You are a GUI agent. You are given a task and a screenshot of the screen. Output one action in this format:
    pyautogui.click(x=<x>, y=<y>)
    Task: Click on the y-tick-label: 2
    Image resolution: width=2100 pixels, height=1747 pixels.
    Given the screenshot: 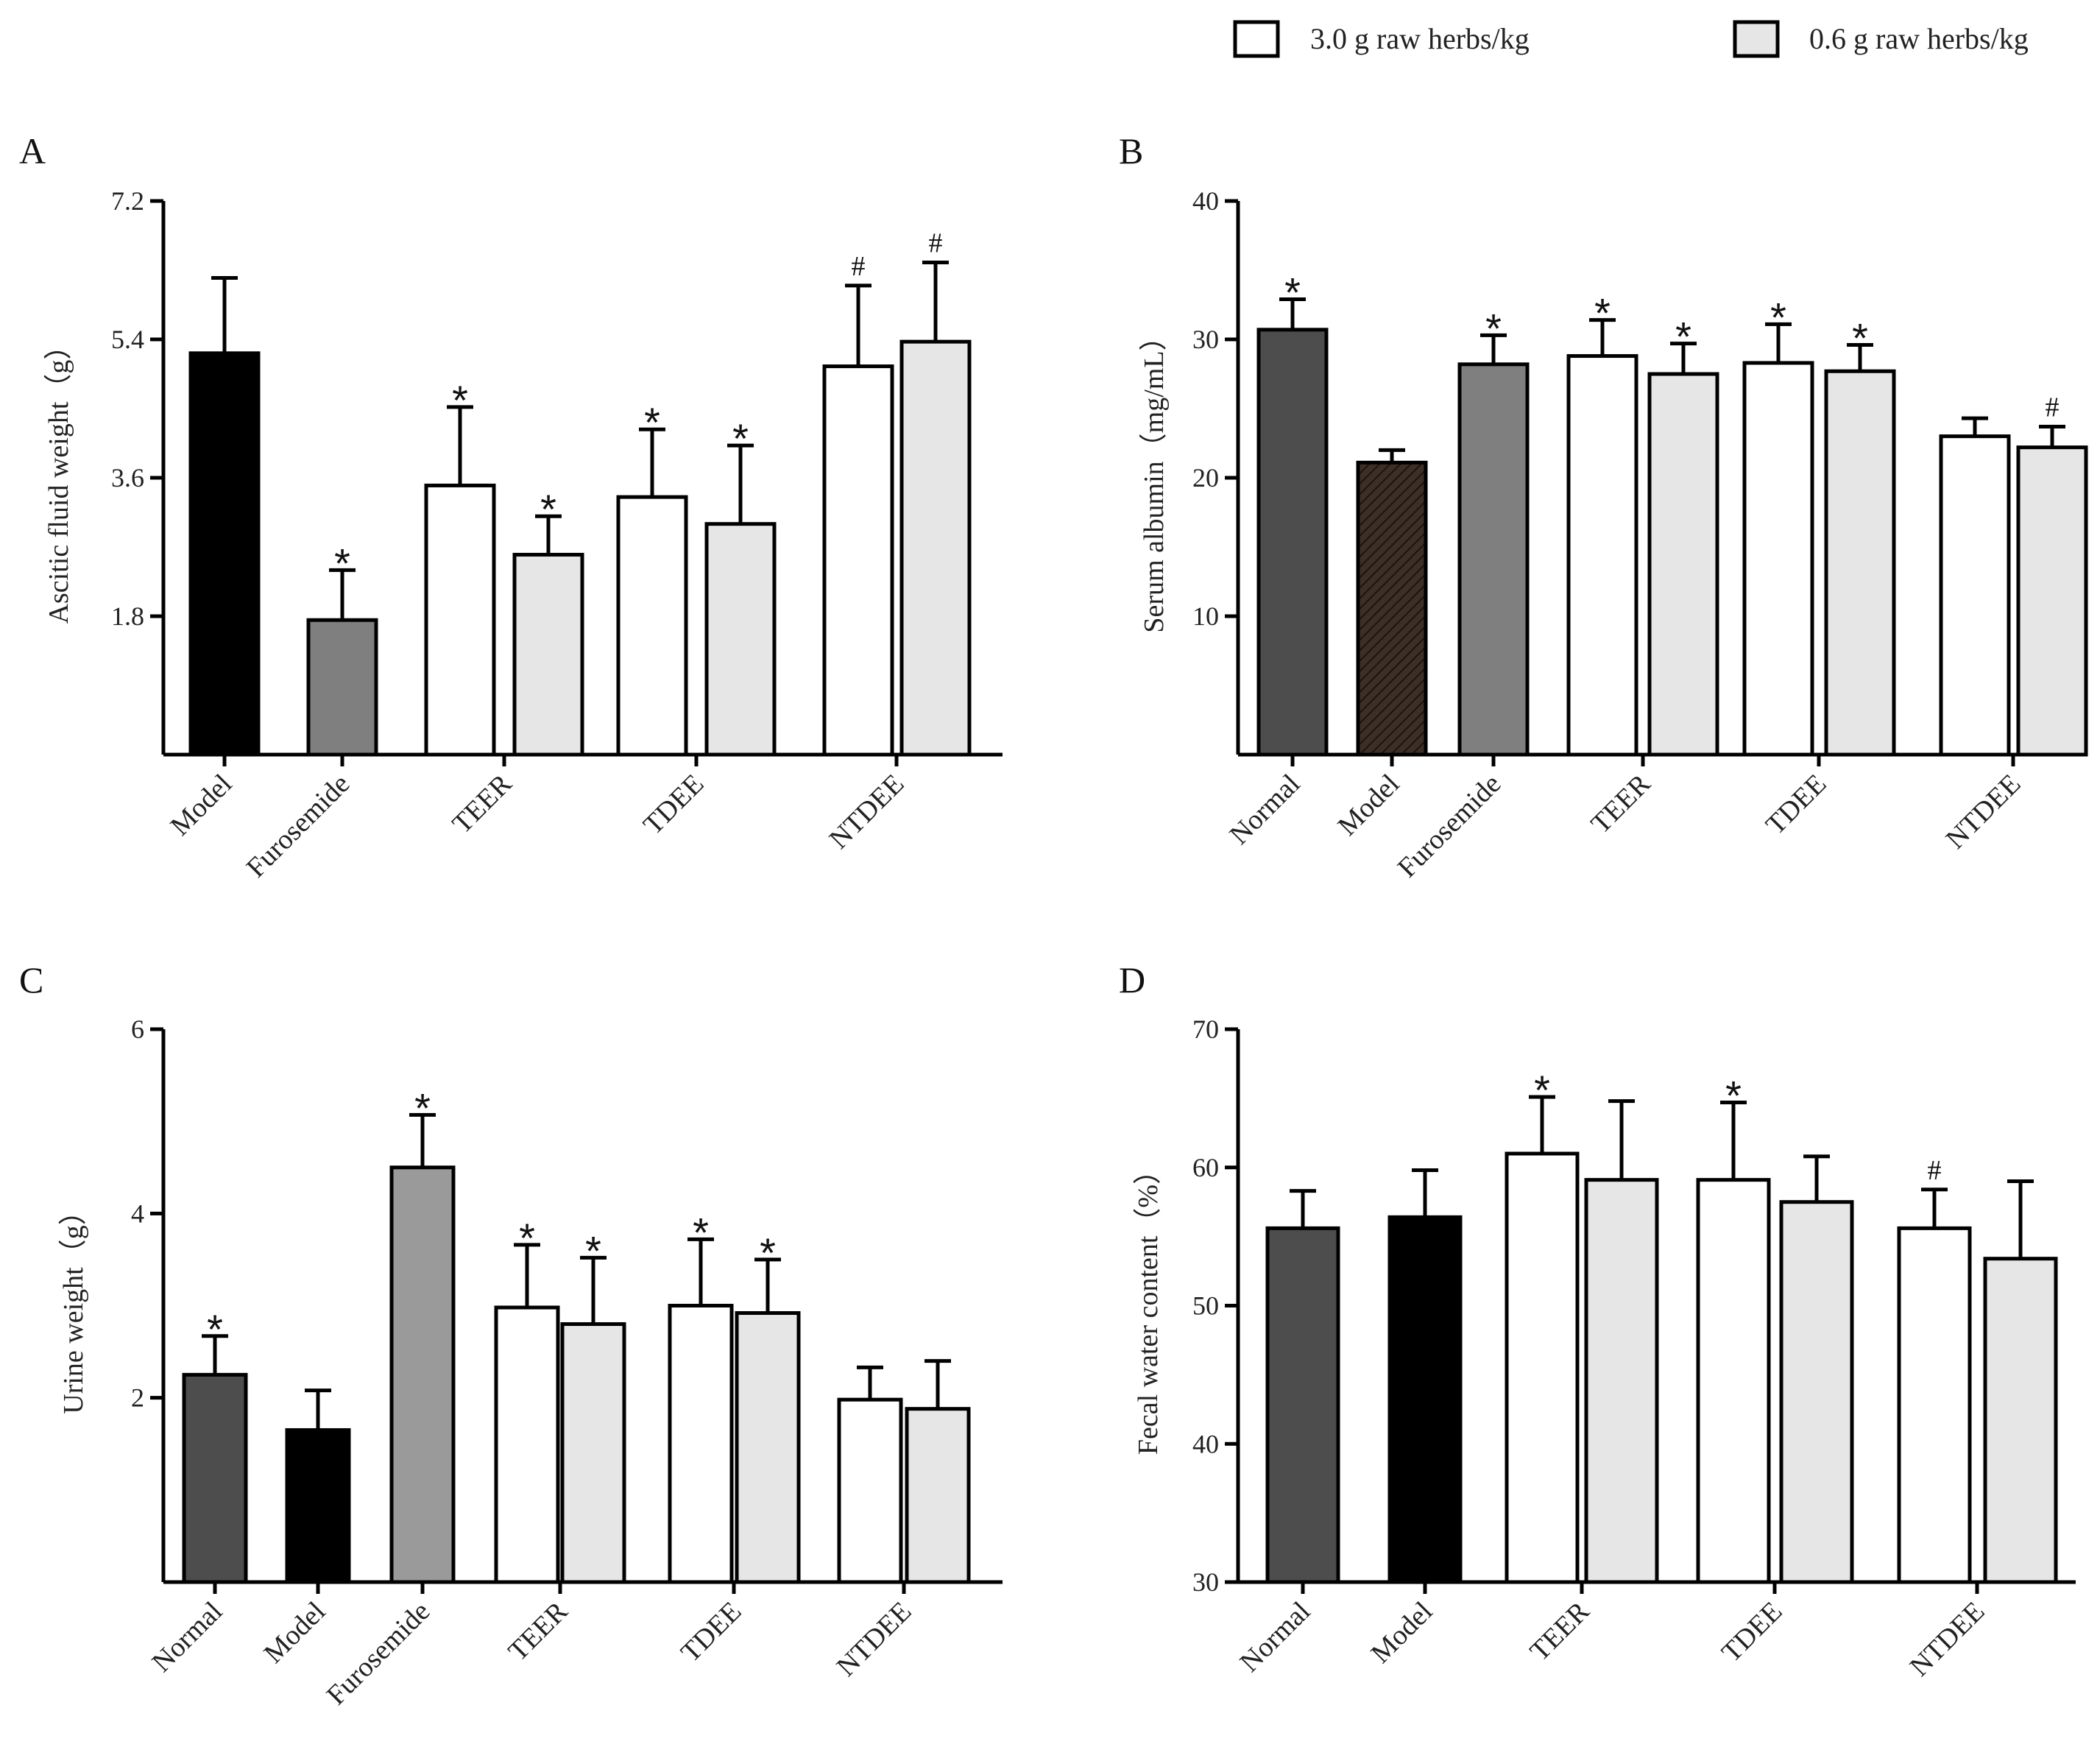 What is the action you would take?
    pyautogui.click(x=137, y=1398)
    